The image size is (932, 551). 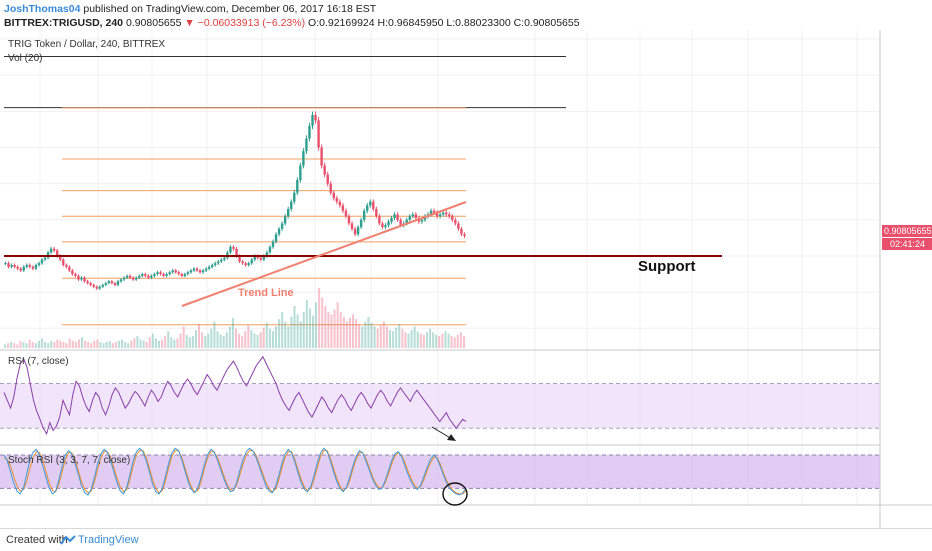 What do you see at coordinates (235, 471) in the screenshot?
I see `stoch-k-series` at bounding box center [235, 471].